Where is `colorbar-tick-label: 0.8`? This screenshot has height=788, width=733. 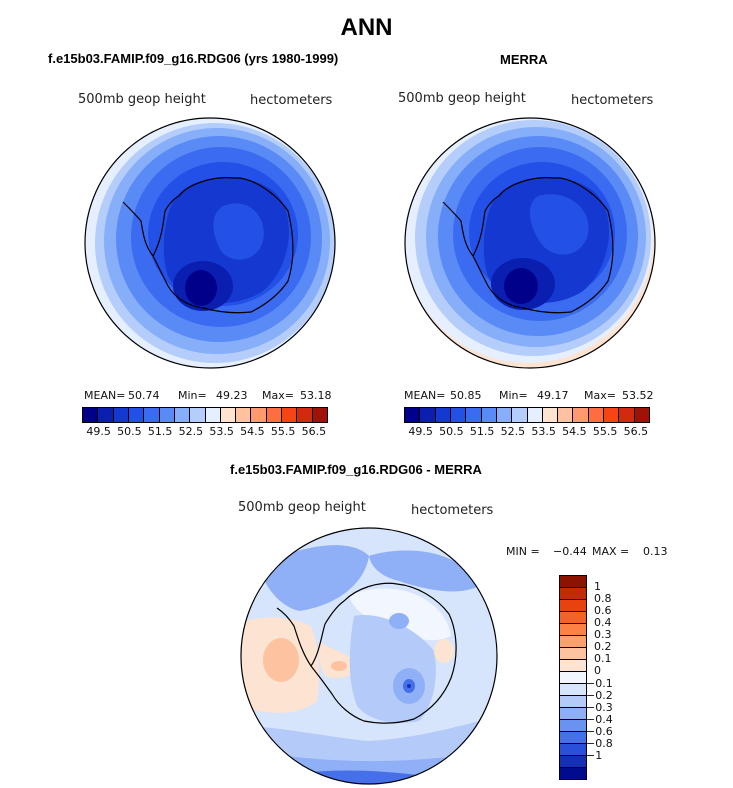 colorbar-tick-label: 0.8 is located at coordinates (603, 599).